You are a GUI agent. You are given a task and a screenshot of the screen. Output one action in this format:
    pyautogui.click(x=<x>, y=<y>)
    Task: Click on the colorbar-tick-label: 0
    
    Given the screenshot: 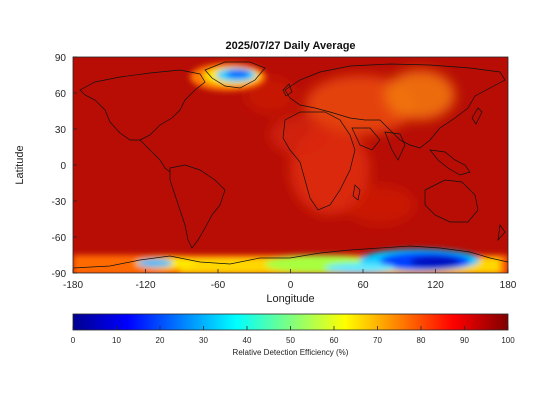 What is the action you would take?
    pyautogui.click(x=73, y=340)
    